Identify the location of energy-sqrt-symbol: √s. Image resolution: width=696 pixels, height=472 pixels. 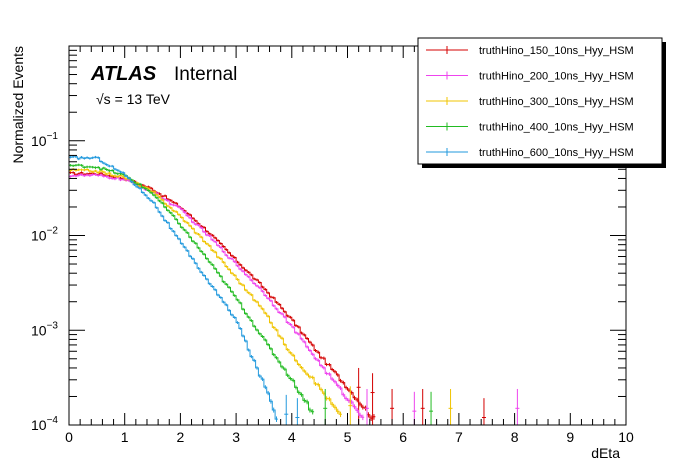
(103, 99).